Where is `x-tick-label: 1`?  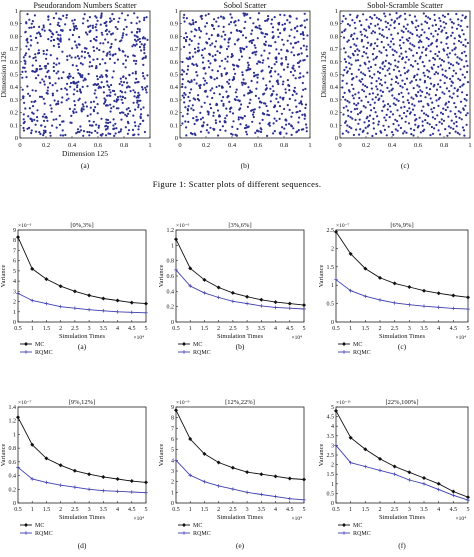 x-tick-label: 1 is located at coordinates (149, 145).